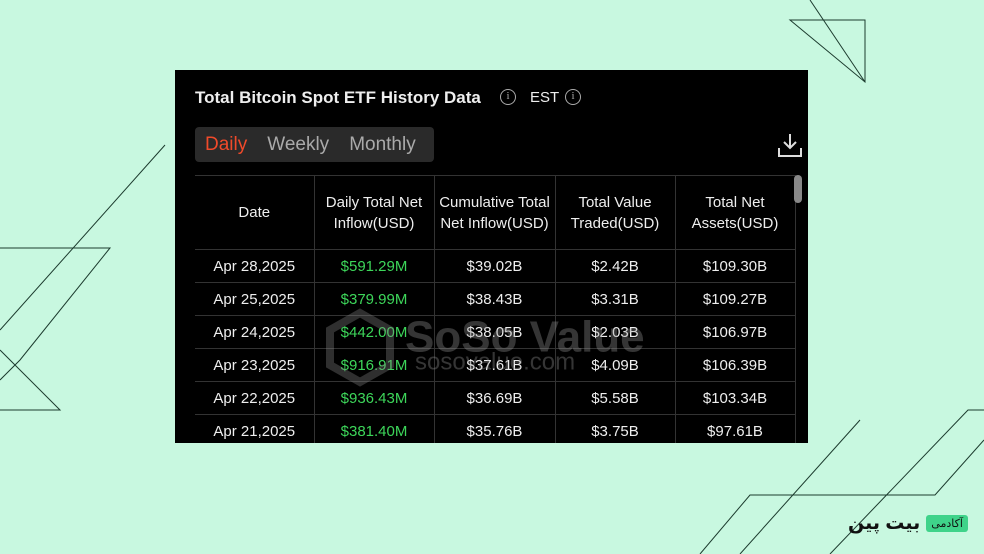 The image size is (984, 554). What do you see at coordinates (884, 523) in the screenshot?
I see `logo-brand: بیت پین` at bounding box center [884, 523].